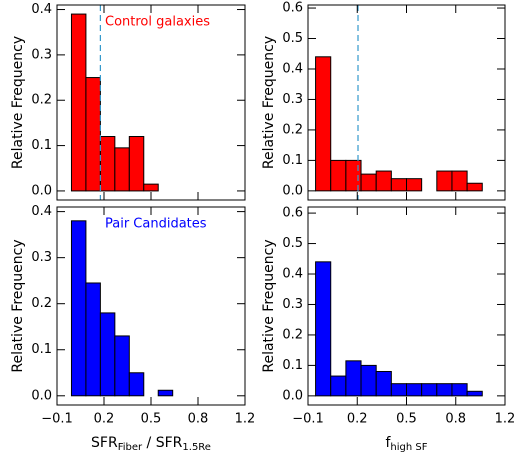 Image resolution: width=526 pixels, height=458 pixels. What do you see at coordinates (162, 443) in the screenshot?
I see `x-axis-label-part: / SFR` at bounding box center [162, 443].